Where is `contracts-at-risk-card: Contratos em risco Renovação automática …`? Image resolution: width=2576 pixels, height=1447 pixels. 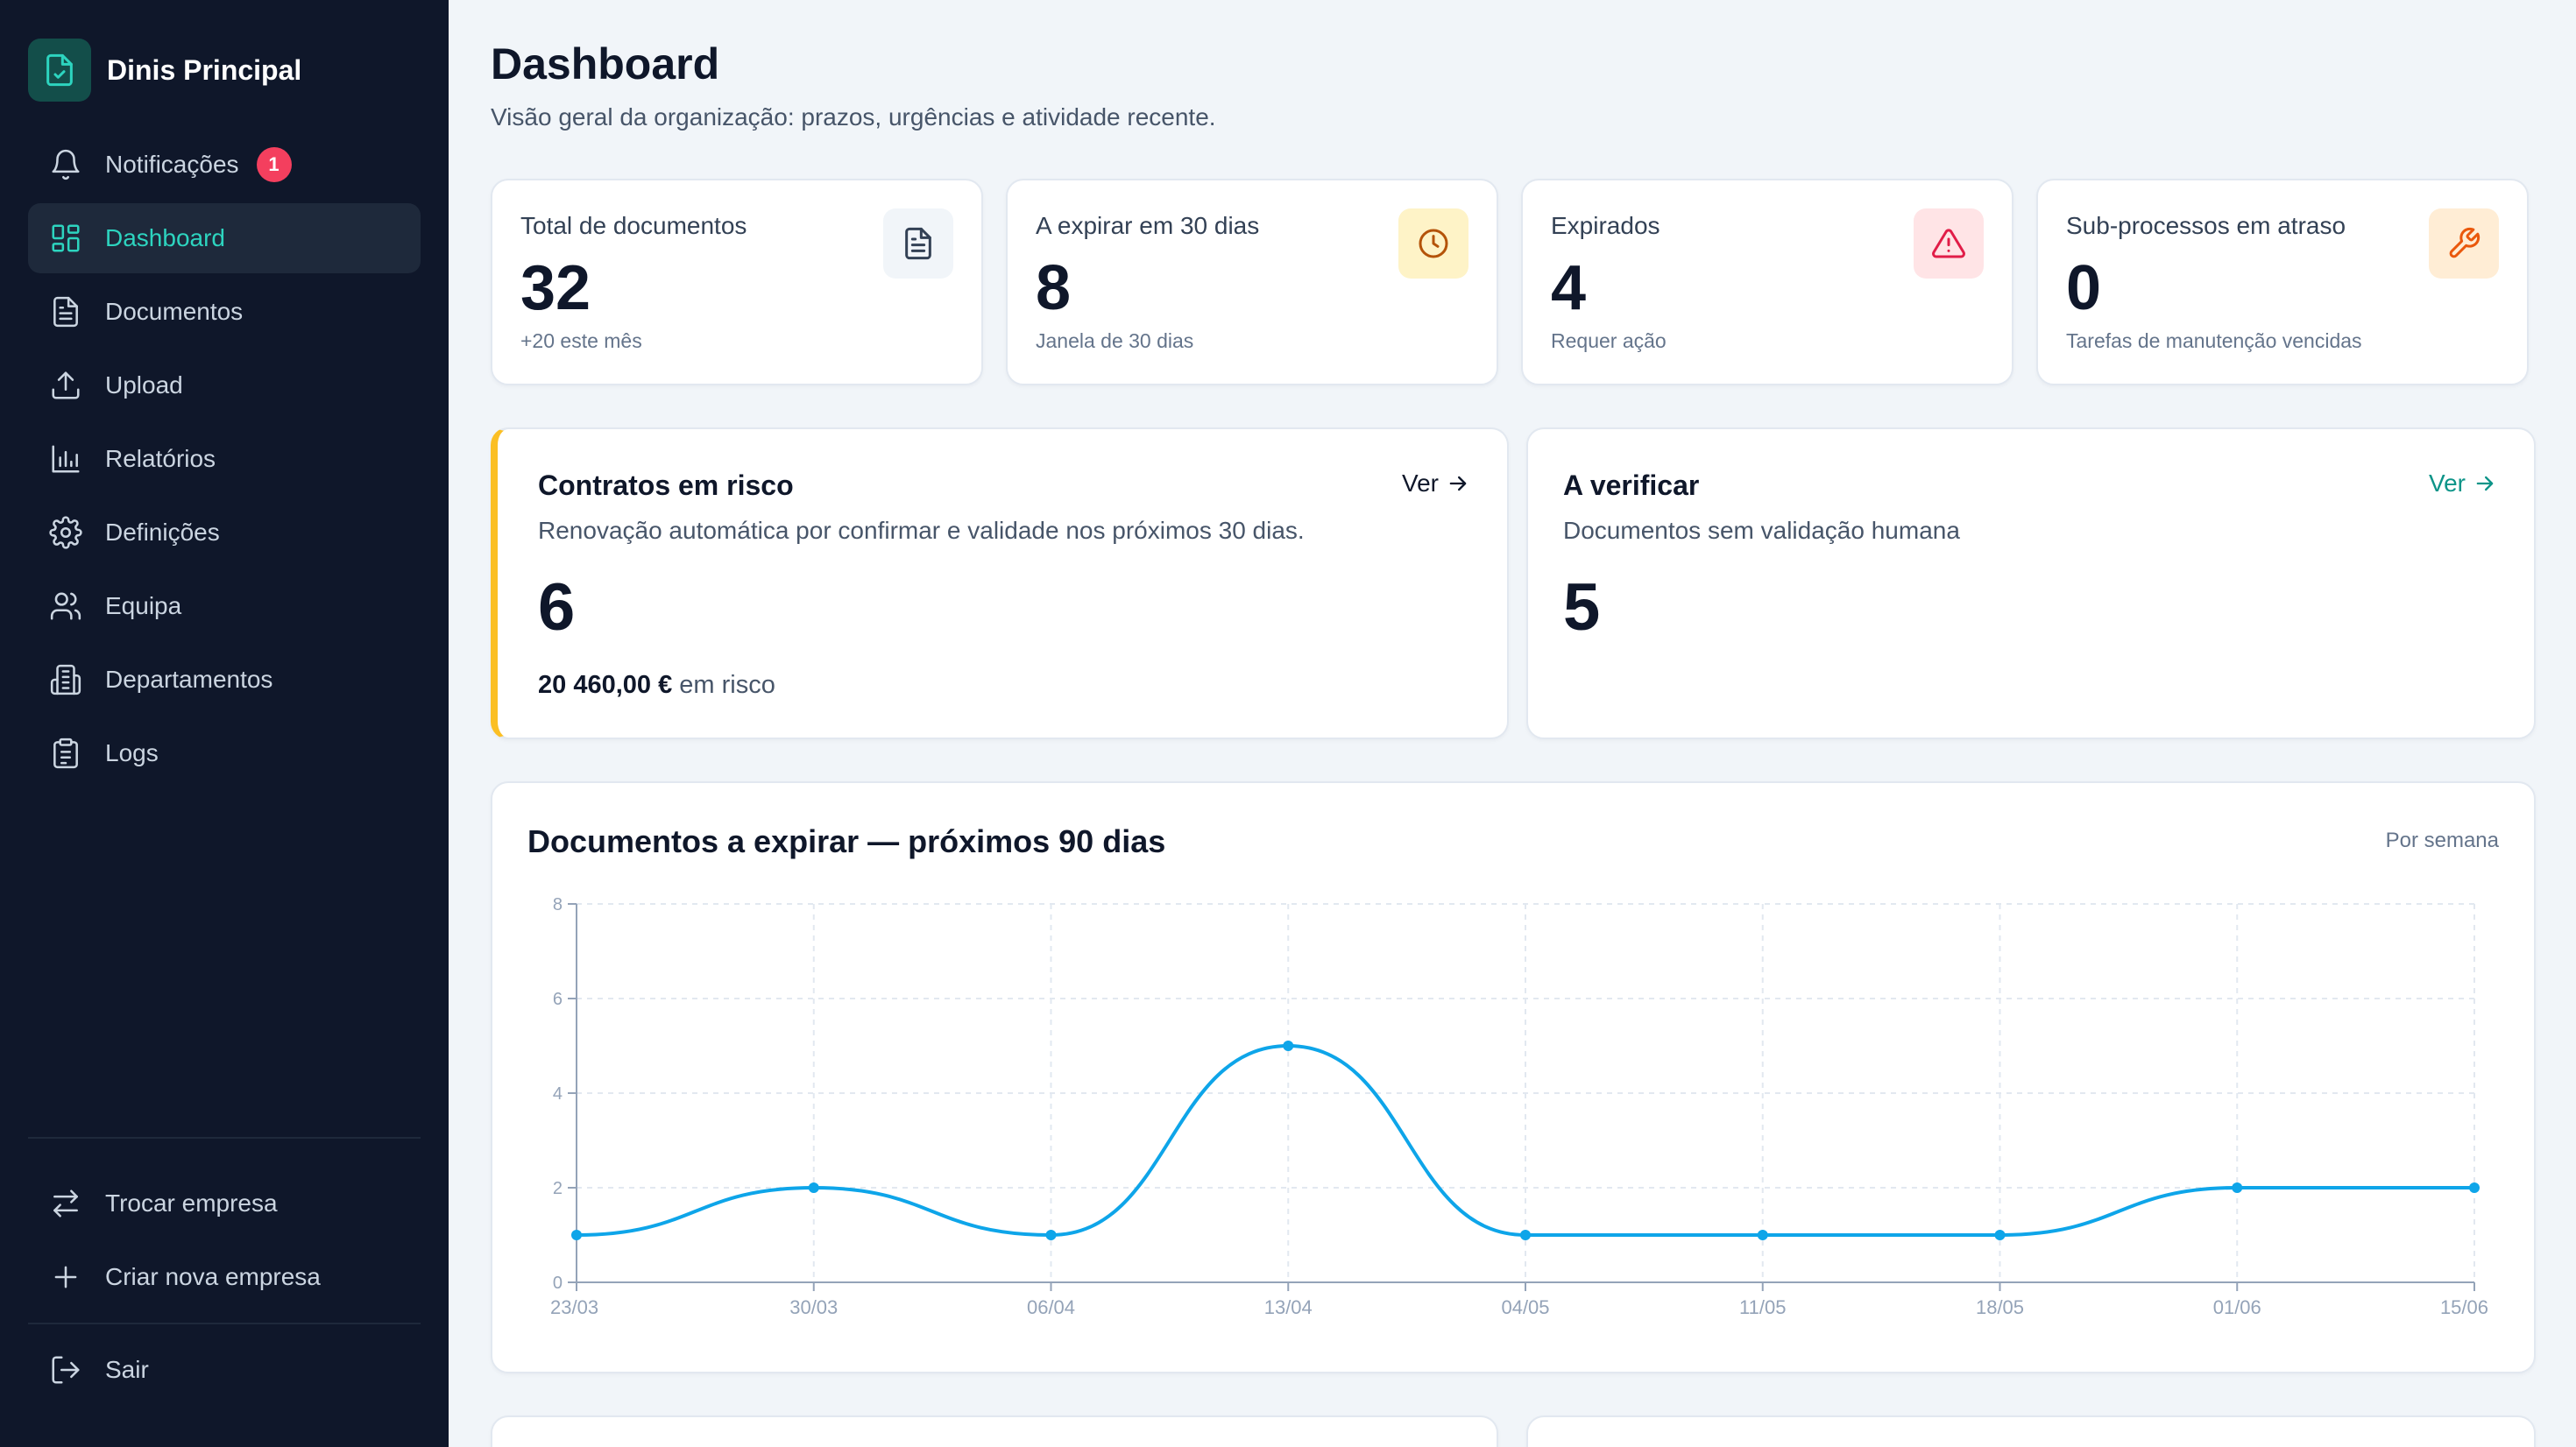 contracts-at-risk-card: Contratos em risco Renovação automática … is located at coordinates (1000, 583).